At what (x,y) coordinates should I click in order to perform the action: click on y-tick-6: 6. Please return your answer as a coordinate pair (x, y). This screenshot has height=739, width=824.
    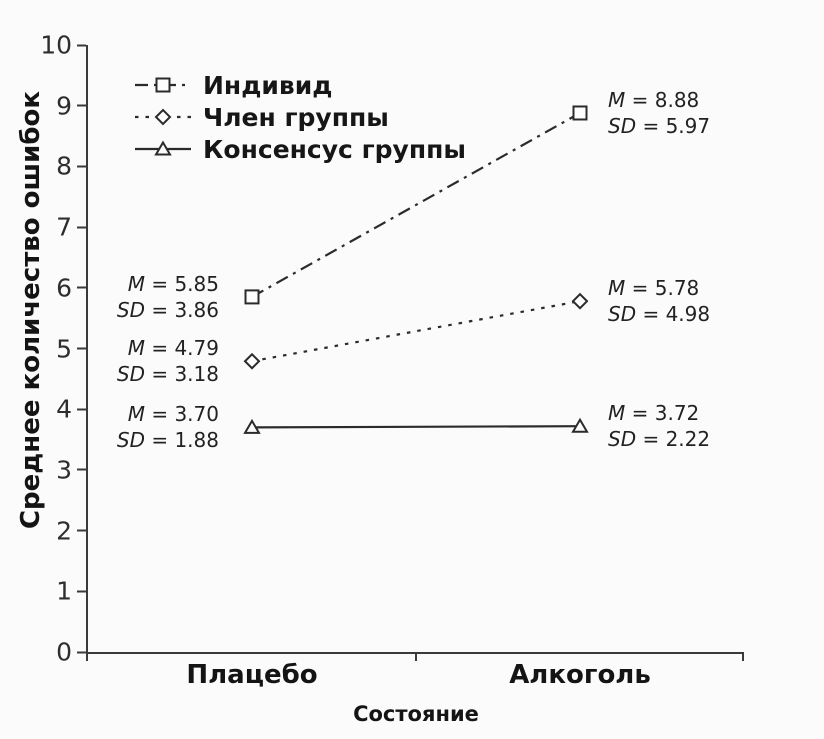
    Looking at the image, I should click on (43, 287).